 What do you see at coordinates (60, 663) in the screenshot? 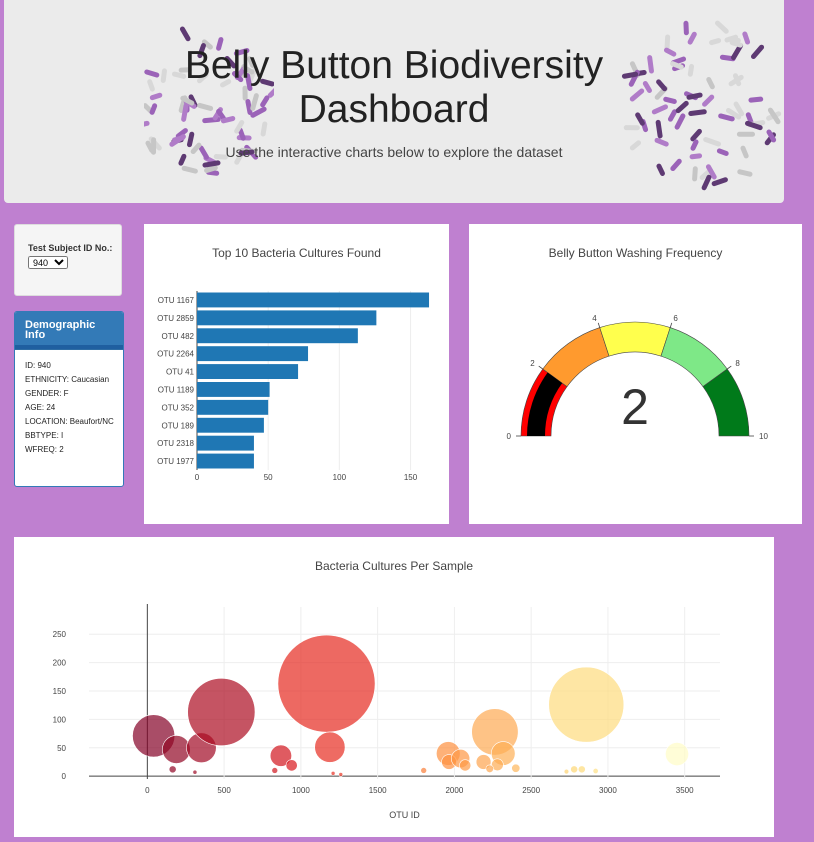
I see `bubble-y-tick-label: 200` at bounding box center [60, 663].